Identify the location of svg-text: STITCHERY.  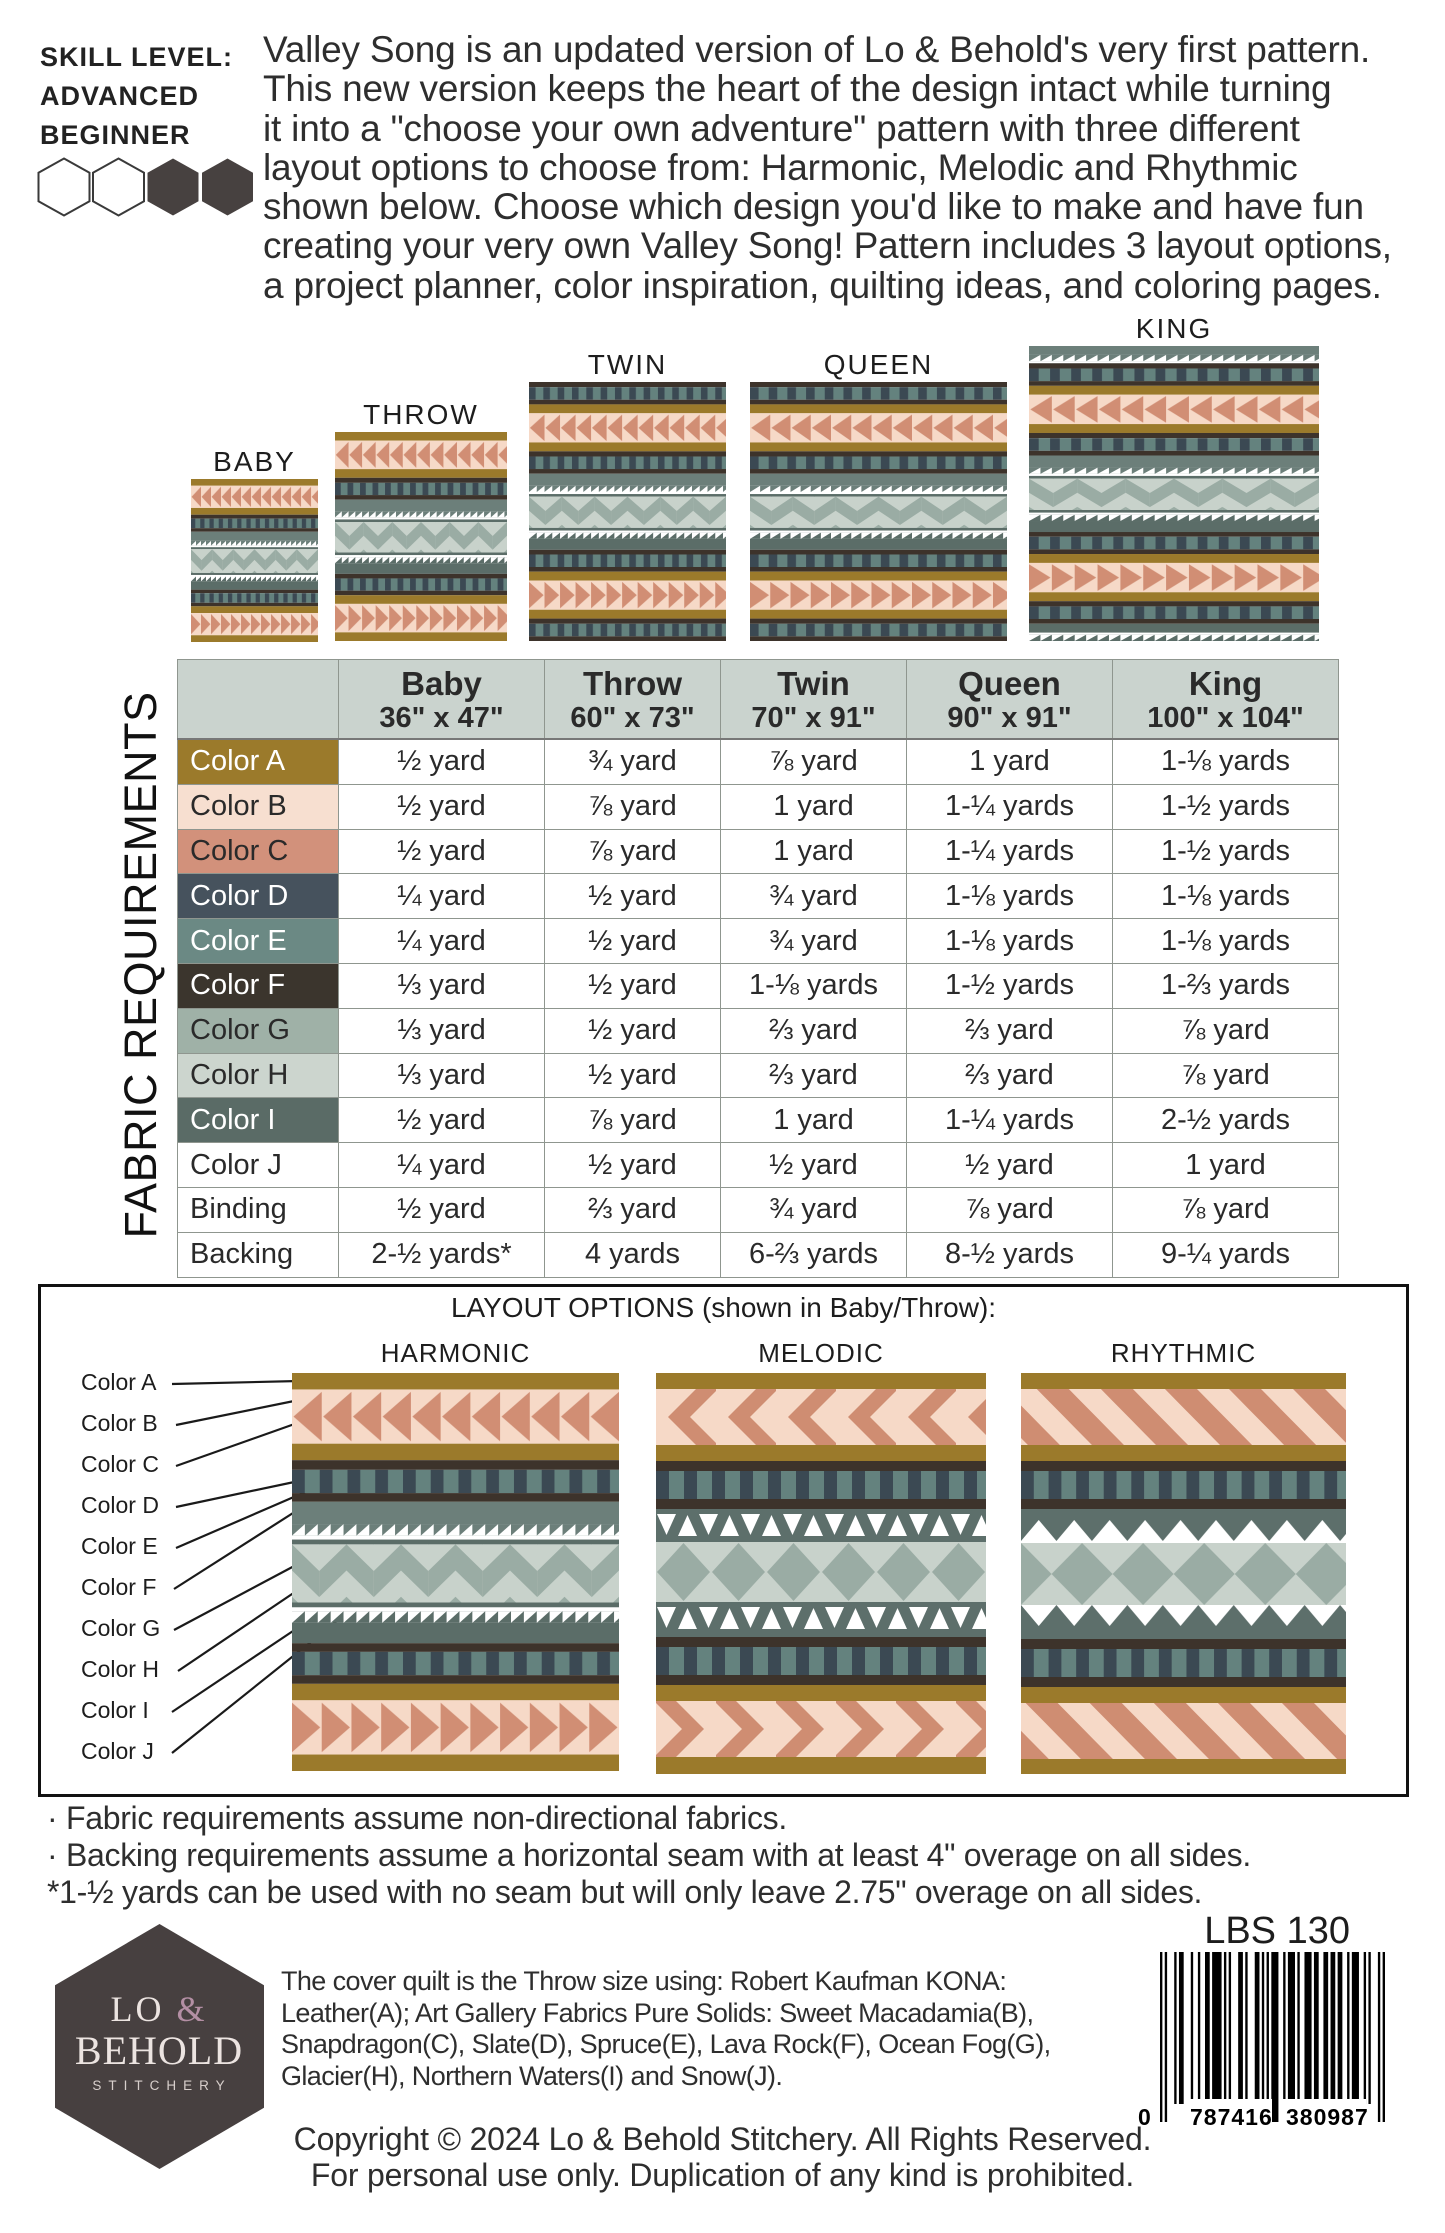
(161, 2085).